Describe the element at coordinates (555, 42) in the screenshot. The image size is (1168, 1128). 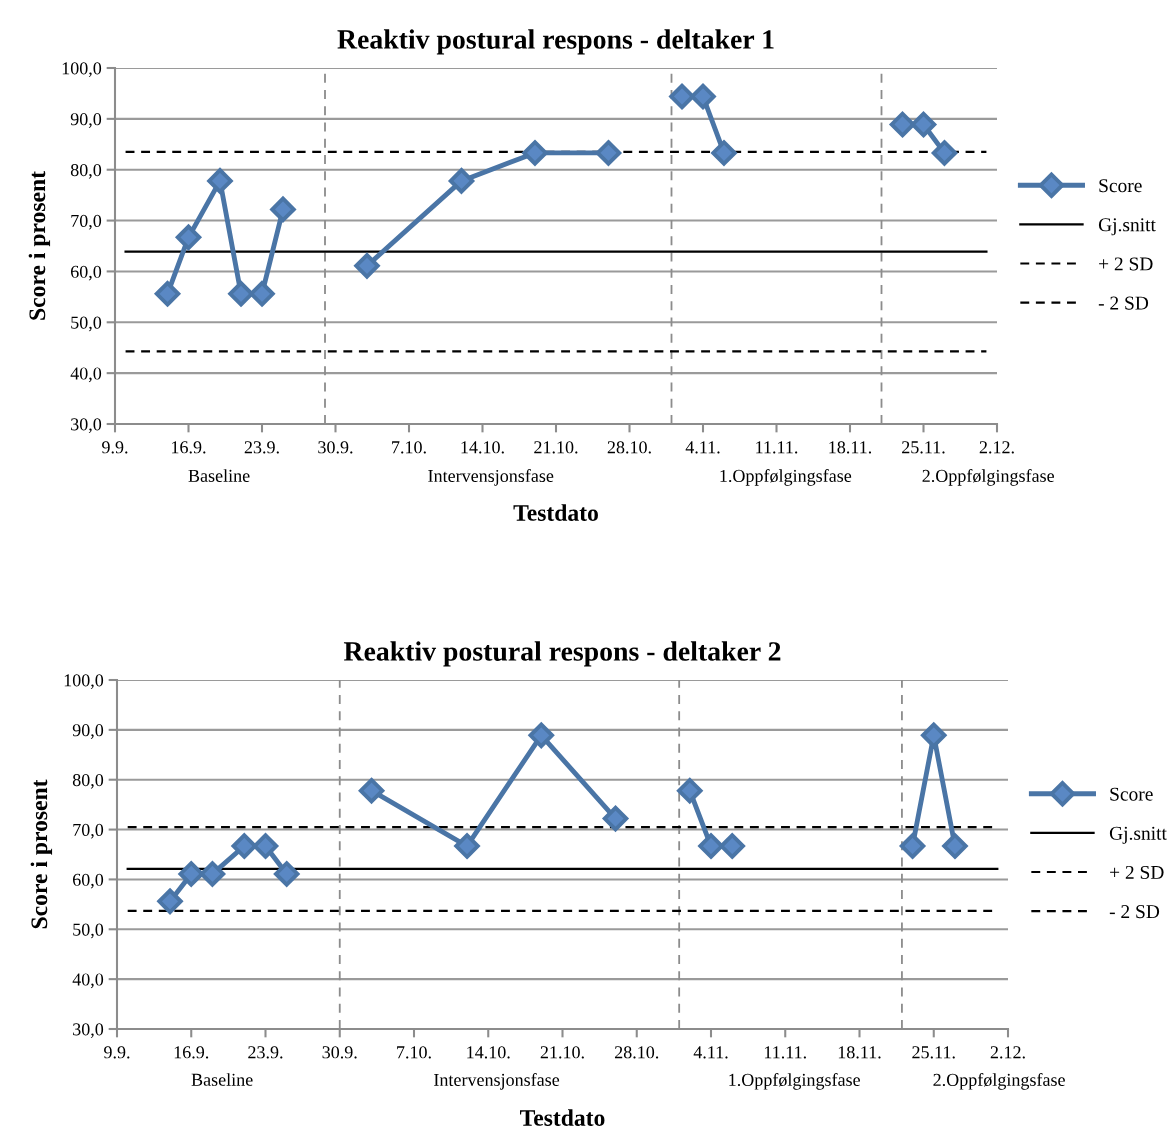
I see `chart-title: Reaktiv postural respons - deltaker 1` at that location.